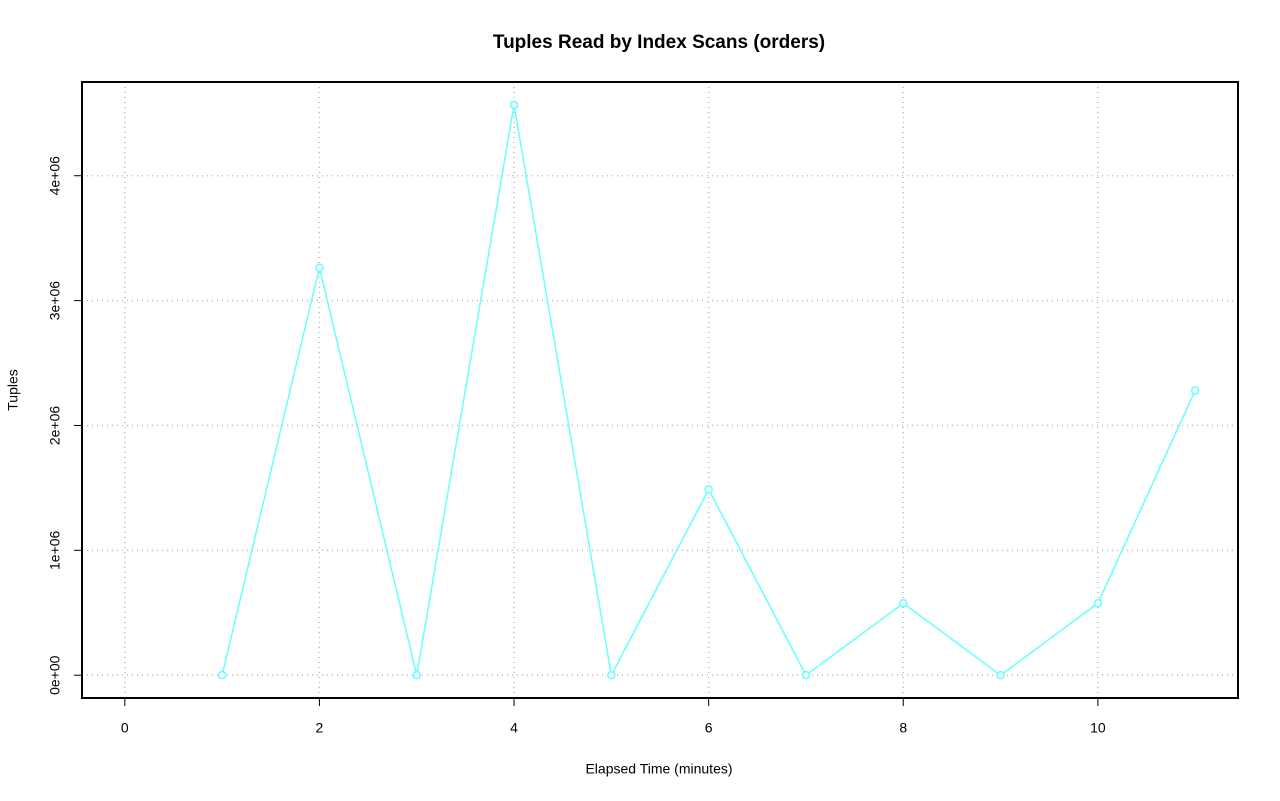  I want to click on x-tick-label: 4, so click(514, 728).